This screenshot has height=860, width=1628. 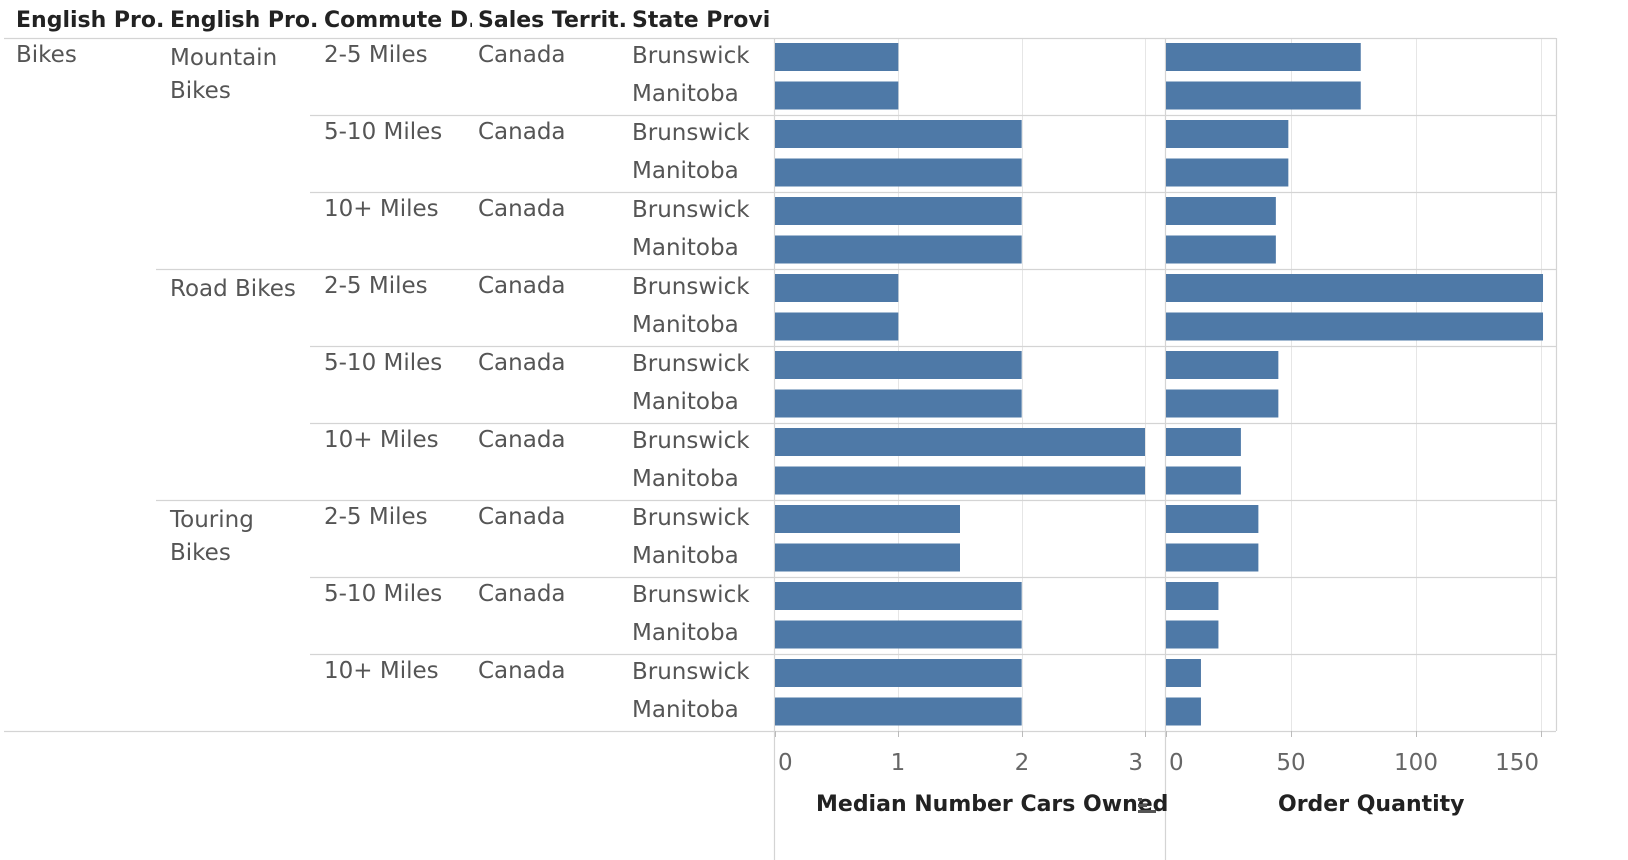 What do you see at coordinates (233, 289) in the screenshot?
I see `subcategory-label: Road Bikes` at bounding box center [233, 289].